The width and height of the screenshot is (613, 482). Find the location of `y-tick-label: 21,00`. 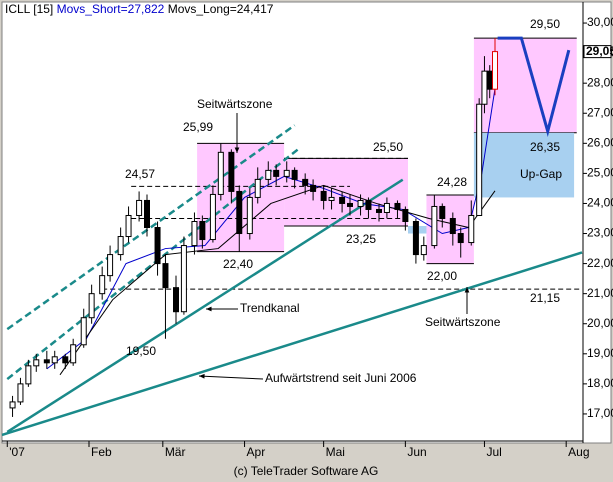

y-tick-label: 21,00 is located at coordinates (600, 293).